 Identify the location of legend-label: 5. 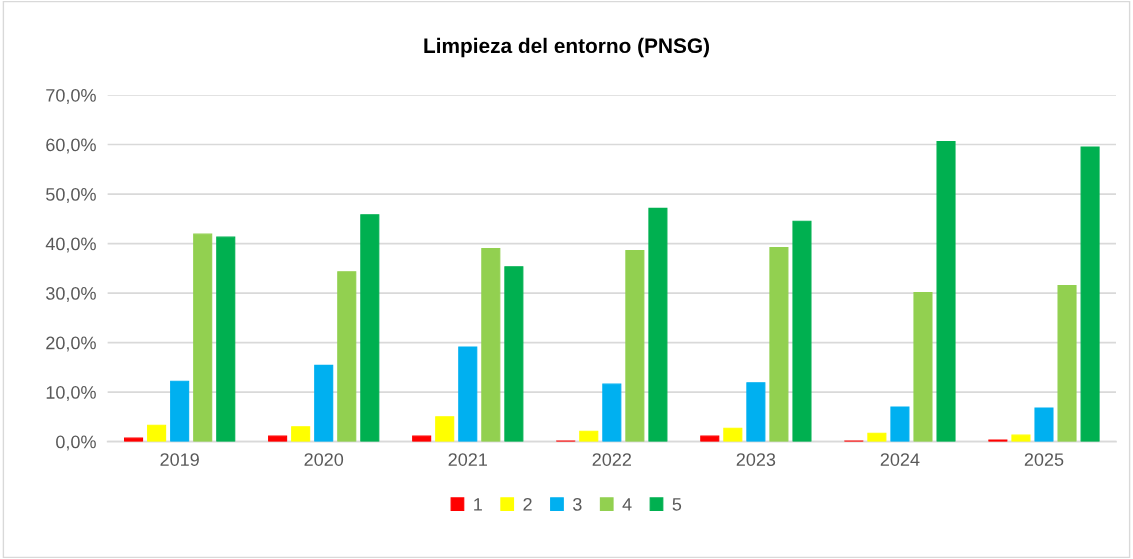
(677, 504).